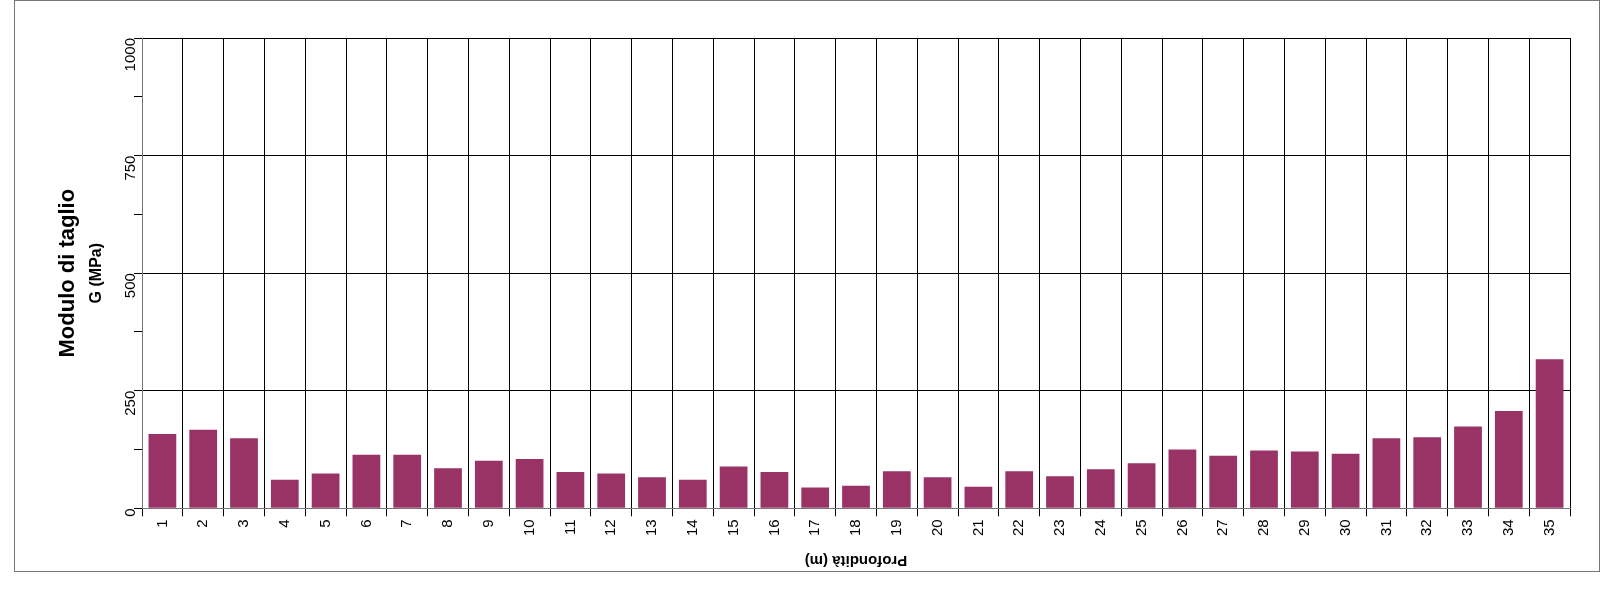  I want to click on x-tick-label: 20, so click(936, 527).